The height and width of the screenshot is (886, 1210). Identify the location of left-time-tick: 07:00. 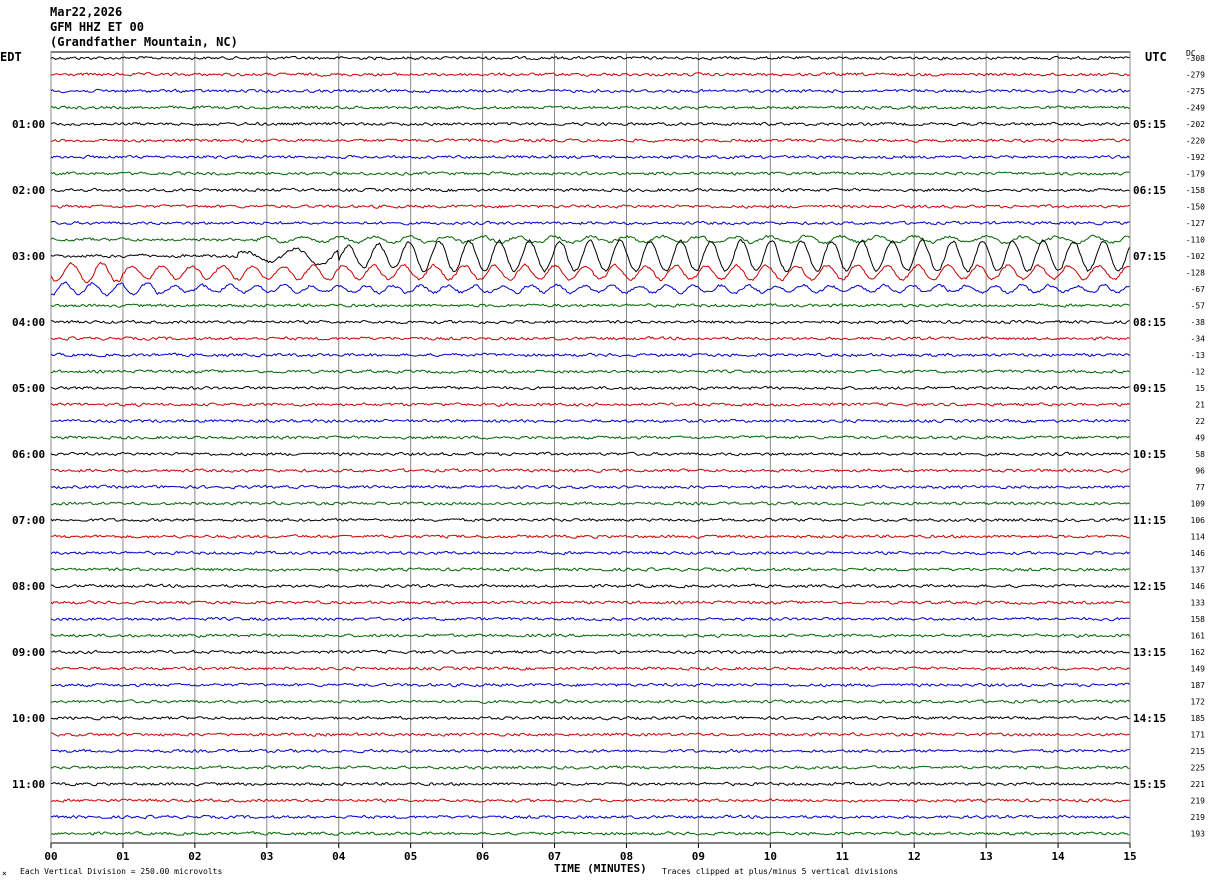
(28, 520).